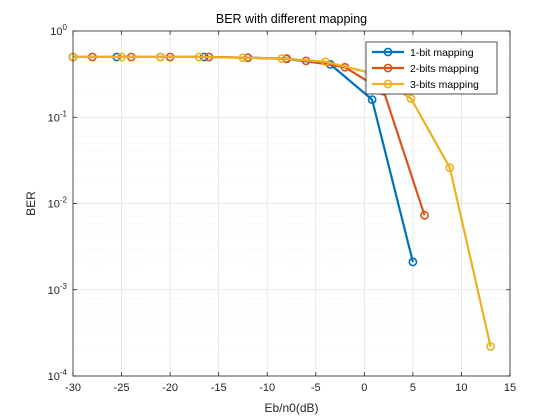 This screenshot has height=420, width=560. Describe the element at coordinates (170, 388) in the screenshot. I see `x-tick-label: -20` at that location.